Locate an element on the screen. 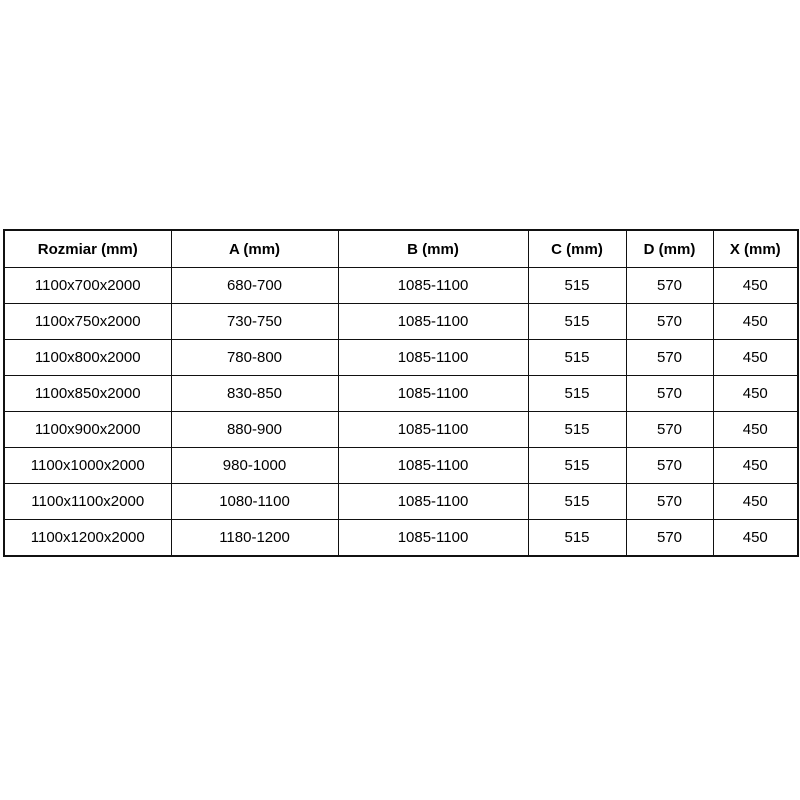  column-header-rozmiar: Rozmiar (mm) is located at coordinates (87, 248).